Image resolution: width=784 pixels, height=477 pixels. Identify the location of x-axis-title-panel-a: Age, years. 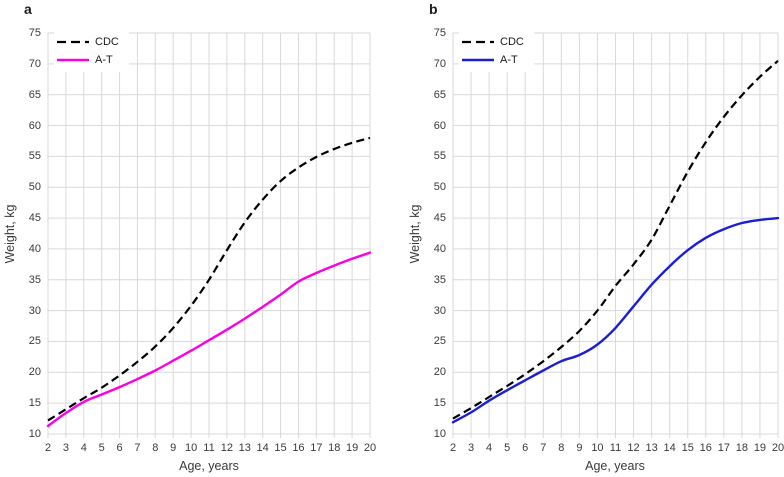
(209, 466).